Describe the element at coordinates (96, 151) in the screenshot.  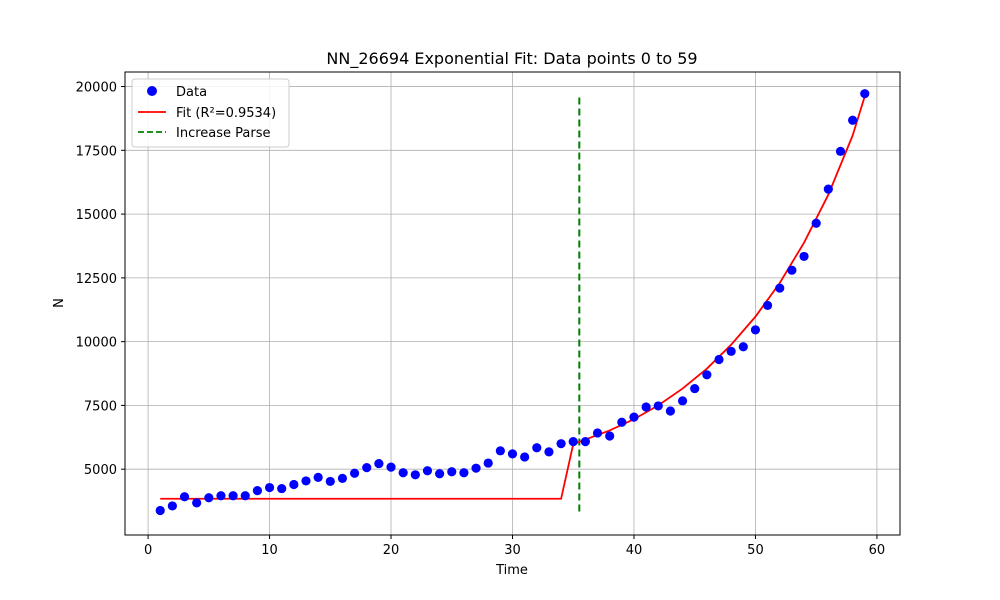
I see `y-tick-label: 17500` at that location.